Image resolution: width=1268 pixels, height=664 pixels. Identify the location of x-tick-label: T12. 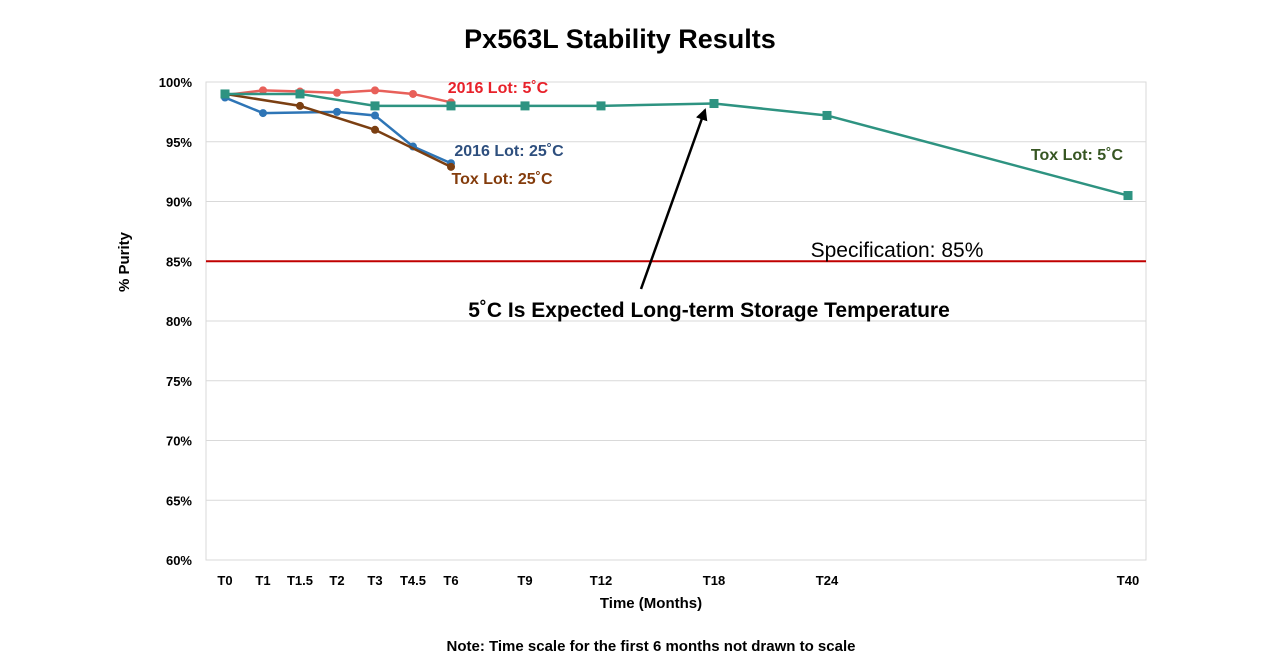
(601, 580).